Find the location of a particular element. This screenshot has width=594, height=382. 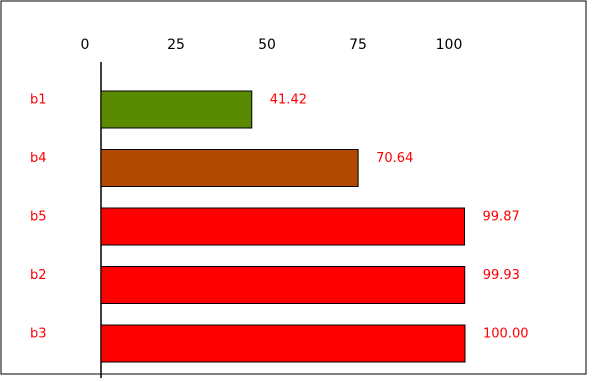

x-tick-label: 75 is located at coordinates (358, 45).